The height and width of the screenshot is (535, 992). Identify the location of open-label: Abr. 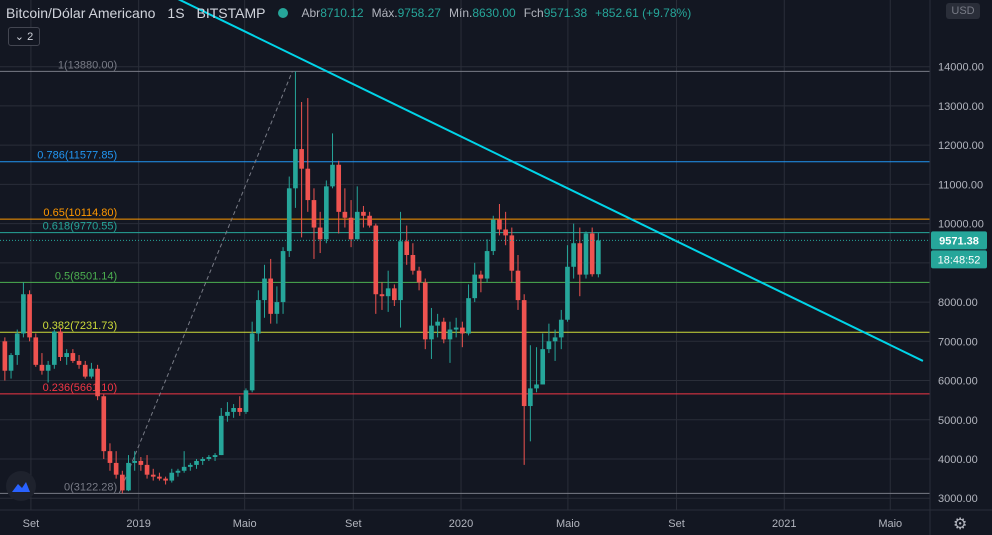
(311, 13).